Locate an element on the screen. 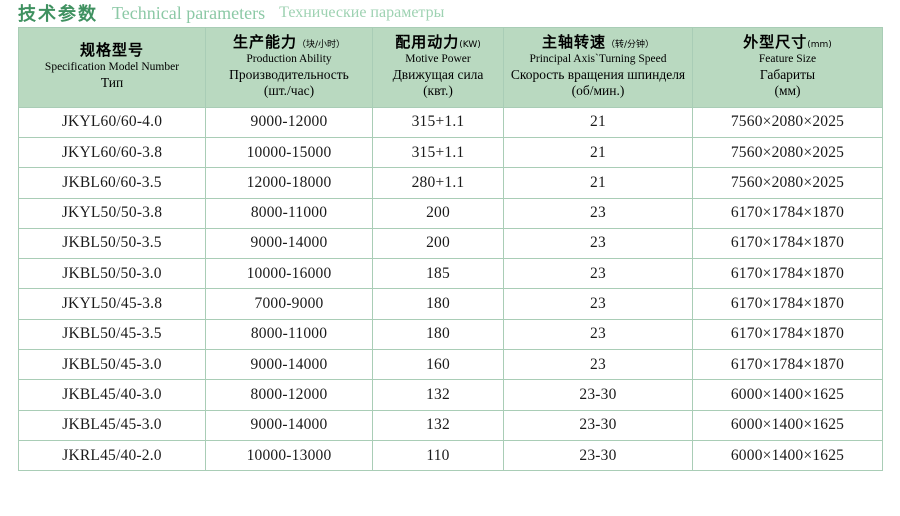 This screenshot has width=900, height=516. cell-specification-model-number: JKBL50/50-3.5 is located at coordinates (112, 243).